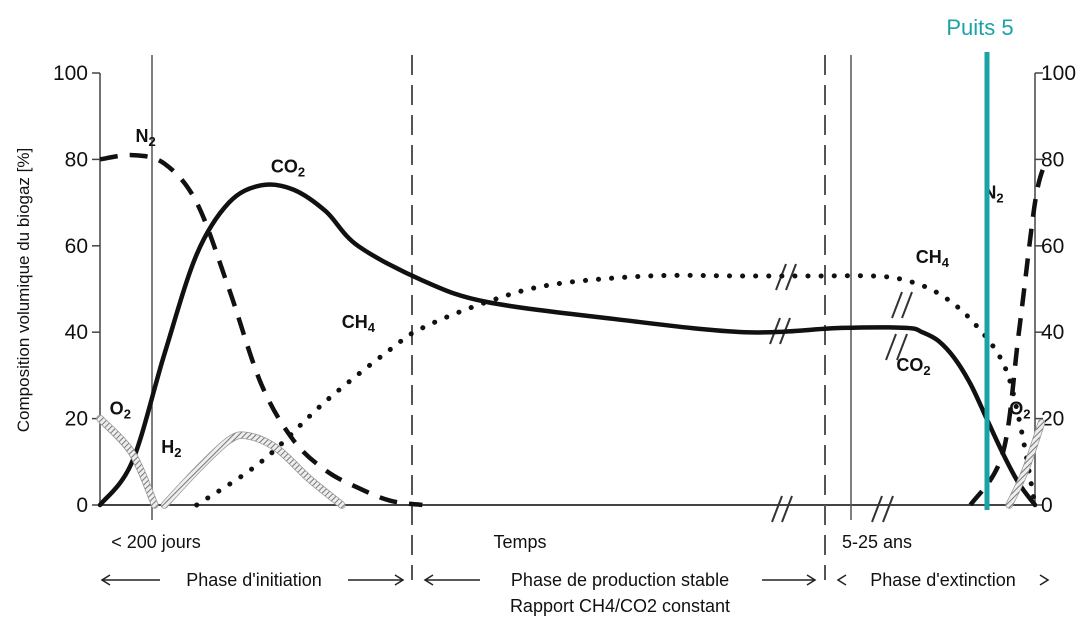  What do you see at coordinates (877, 542) in the screenshot?
I see `x-tick-5-25-ans: 5-25 ans` at bounding box center [877, 542].